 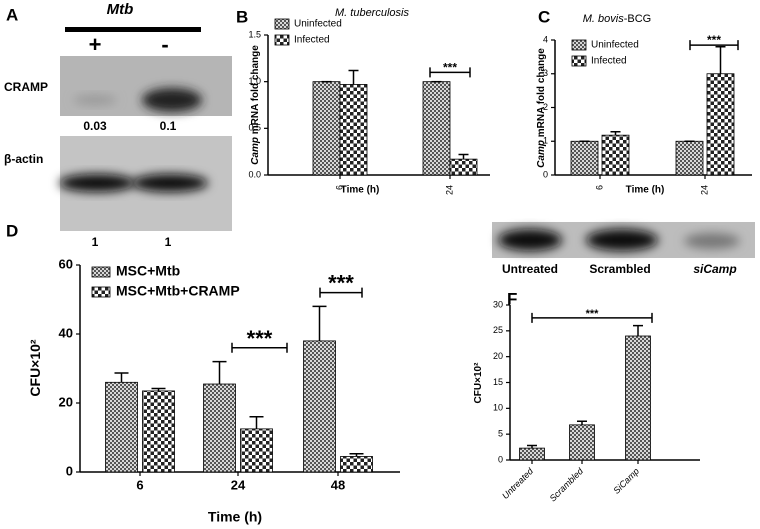 What do you see at coordinates (567, 484) in the screenshot?
I see `x-tick-label: Scrambled` at bounding box center [567, 484].